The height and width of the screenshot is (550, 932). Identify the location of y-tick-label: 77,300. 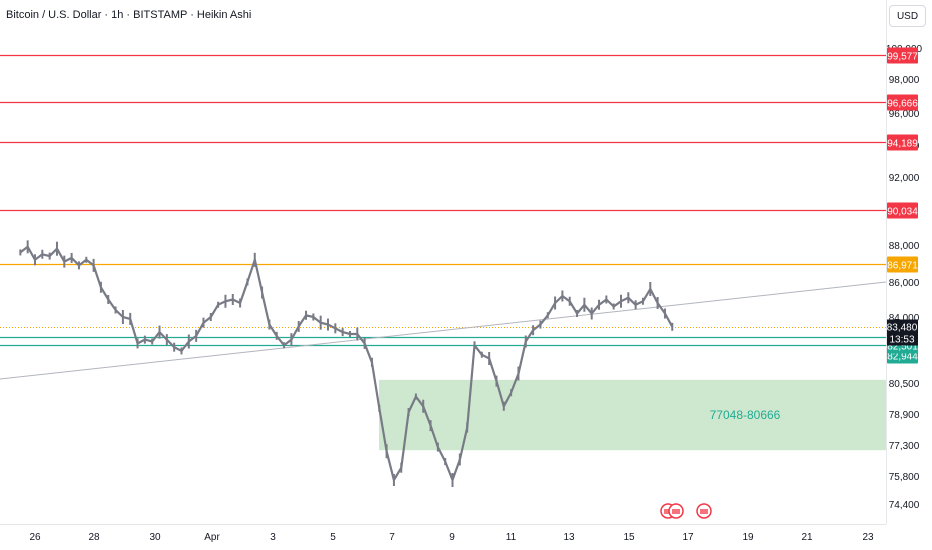
(904, 446).